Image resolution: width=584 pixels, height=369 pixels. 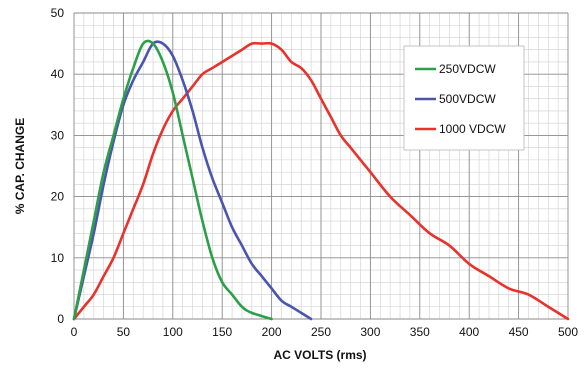 I want to click on y-tick-label: 30, so click(x=58, y=135).